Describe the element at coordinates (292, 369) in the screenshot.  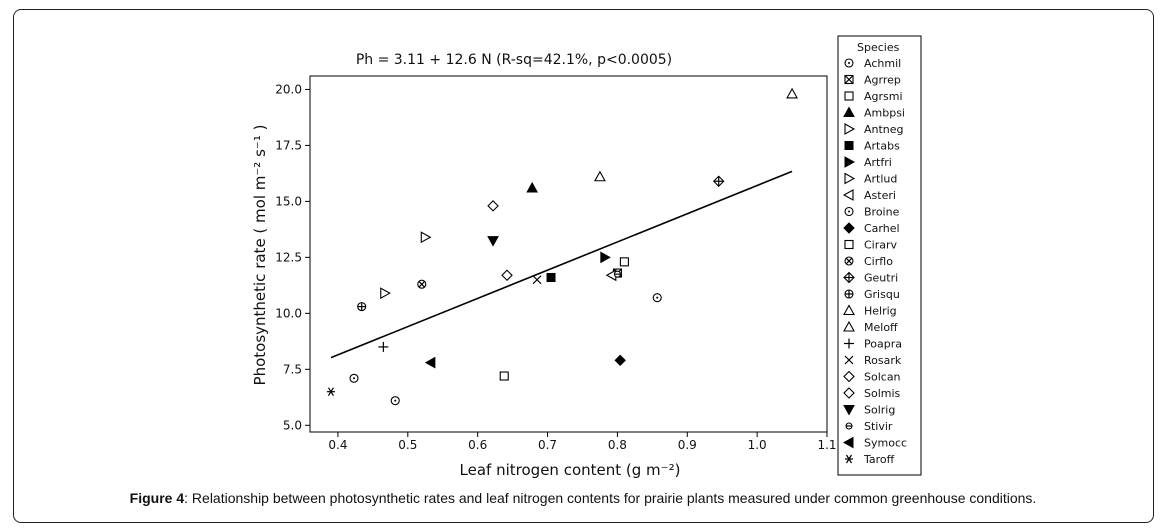
I see `y-tick-label: 7.5` at that location.